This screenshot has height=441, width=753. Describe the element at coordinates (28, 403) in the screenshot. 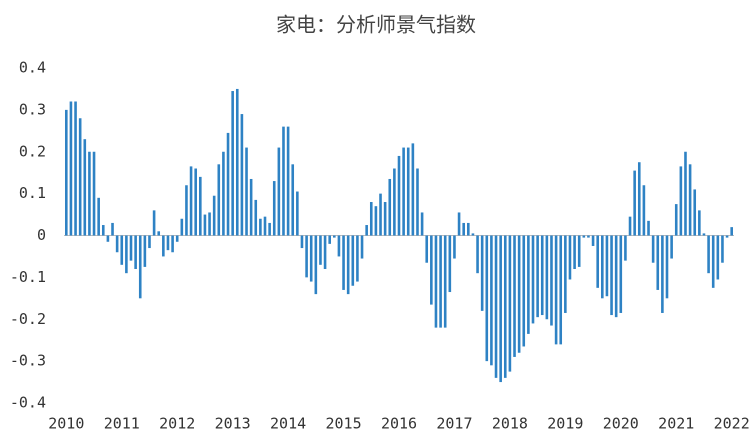

I see `y-tick-label: -0.4` at that location.